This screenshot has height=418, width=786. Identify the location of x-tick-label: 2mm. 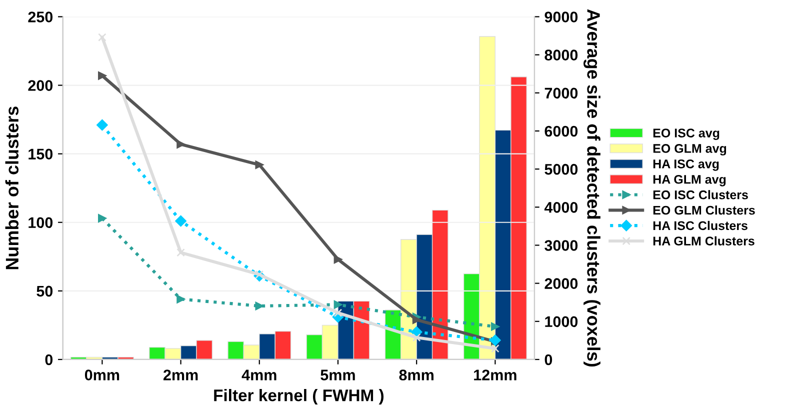
(180, 375).